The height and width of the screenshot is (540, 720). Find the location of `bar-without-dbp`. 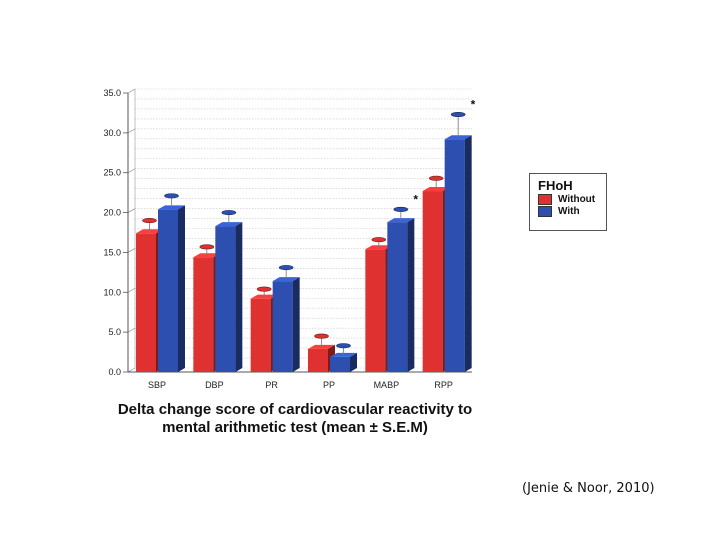

bar-without-dbp is located at coordinates (203, 314).